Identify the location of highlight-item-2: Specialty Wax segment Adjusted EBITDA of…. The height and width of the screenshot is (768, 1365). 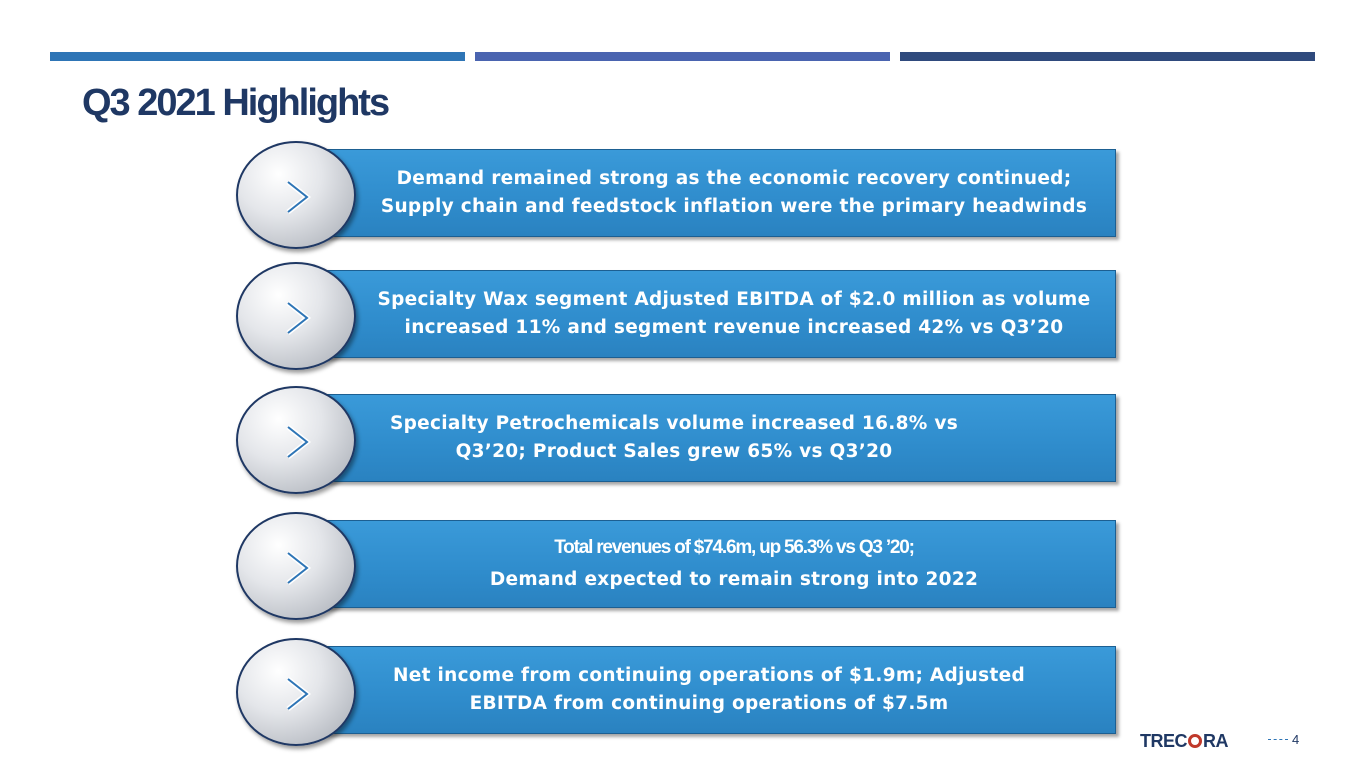
(677, 316).